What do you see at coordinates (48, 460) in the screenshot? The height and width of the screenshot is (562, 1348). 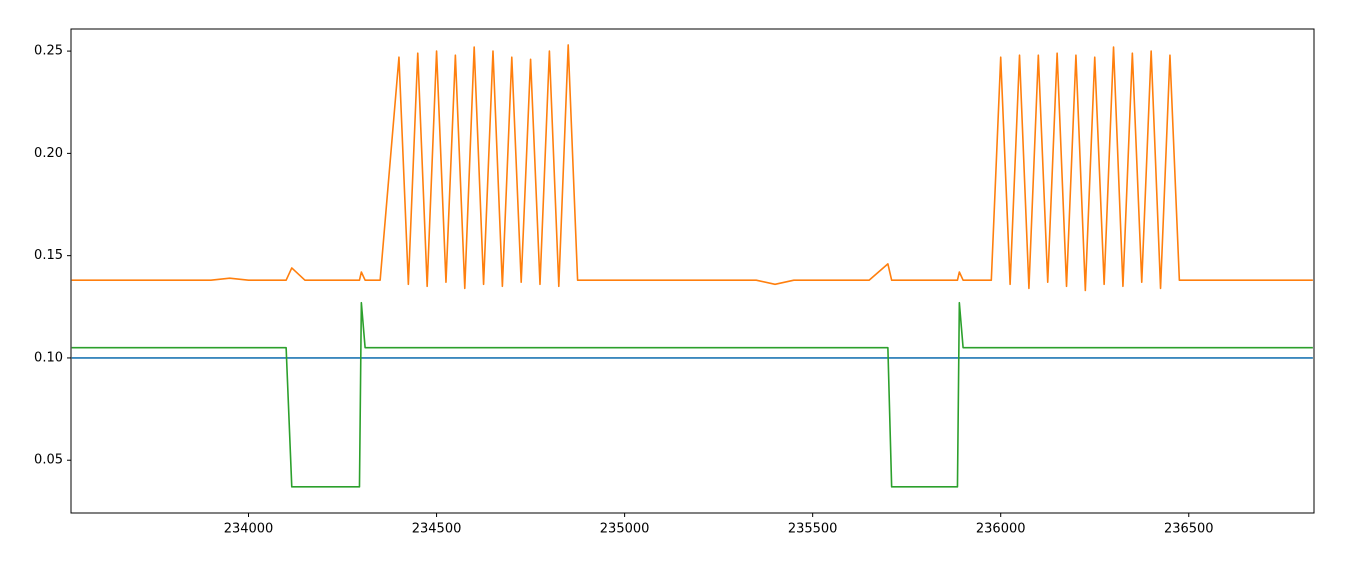 I see `y-tick-label: 0.05` at bounding box center [48, 460].